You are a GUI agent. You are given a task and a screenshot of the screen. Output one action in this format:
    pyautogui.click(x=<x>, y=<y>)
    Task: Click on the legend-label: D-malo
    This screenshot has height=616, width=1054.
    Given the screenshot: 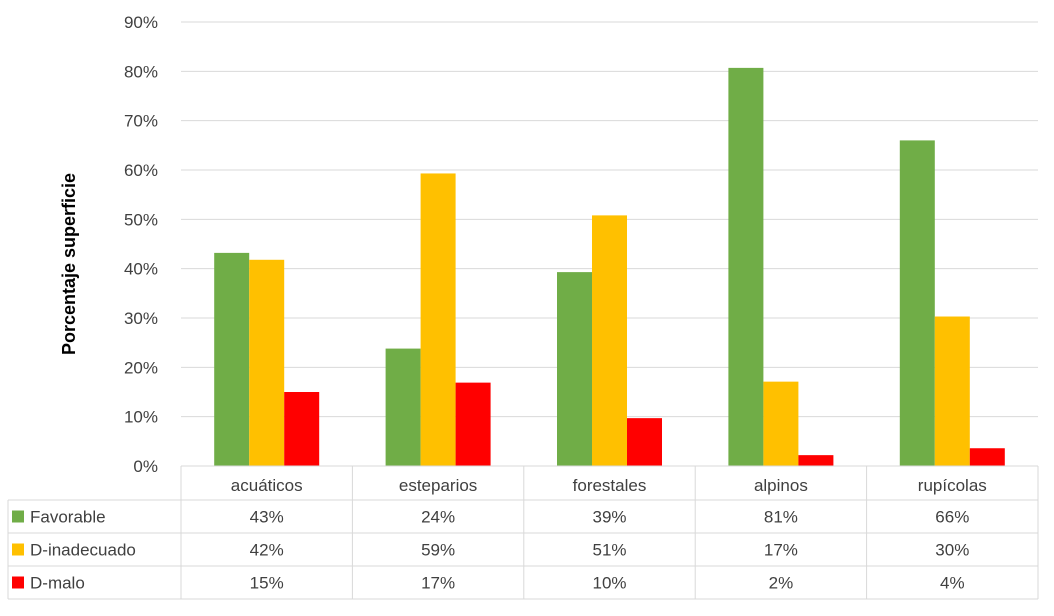 What is the action you would take?
    pyautogui.click(x=57, y=583)
    